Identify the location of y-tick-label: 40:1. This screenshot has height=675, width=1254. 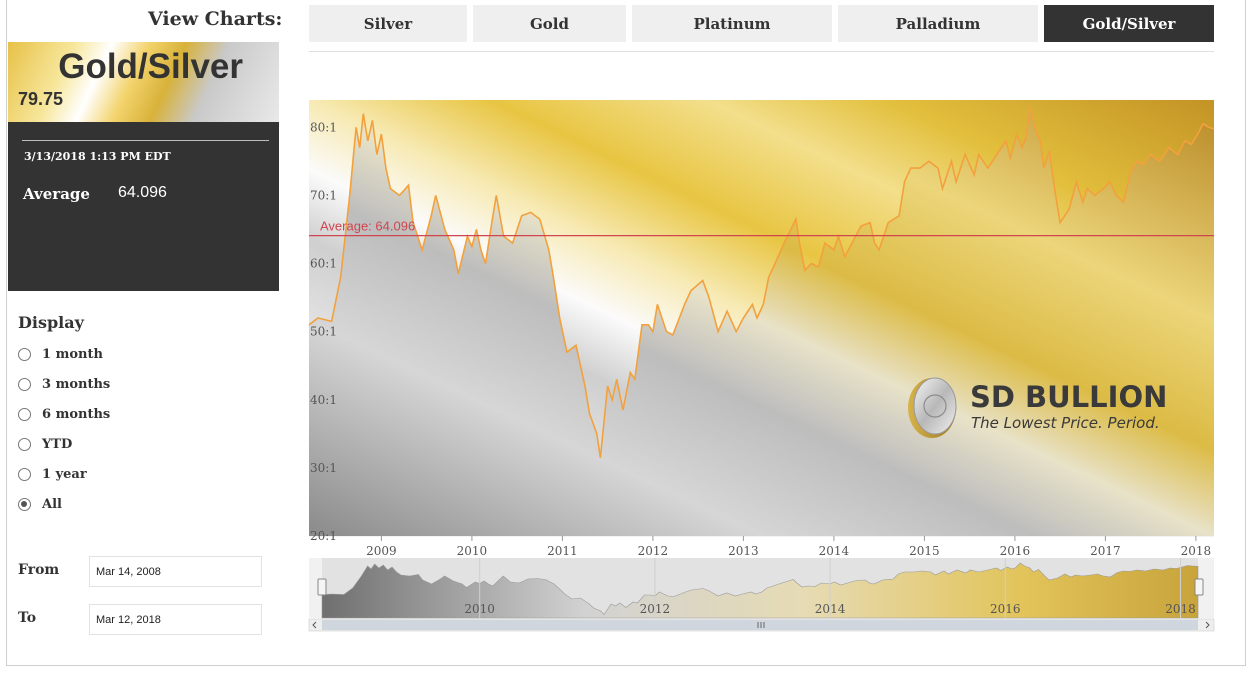
(323, 400).